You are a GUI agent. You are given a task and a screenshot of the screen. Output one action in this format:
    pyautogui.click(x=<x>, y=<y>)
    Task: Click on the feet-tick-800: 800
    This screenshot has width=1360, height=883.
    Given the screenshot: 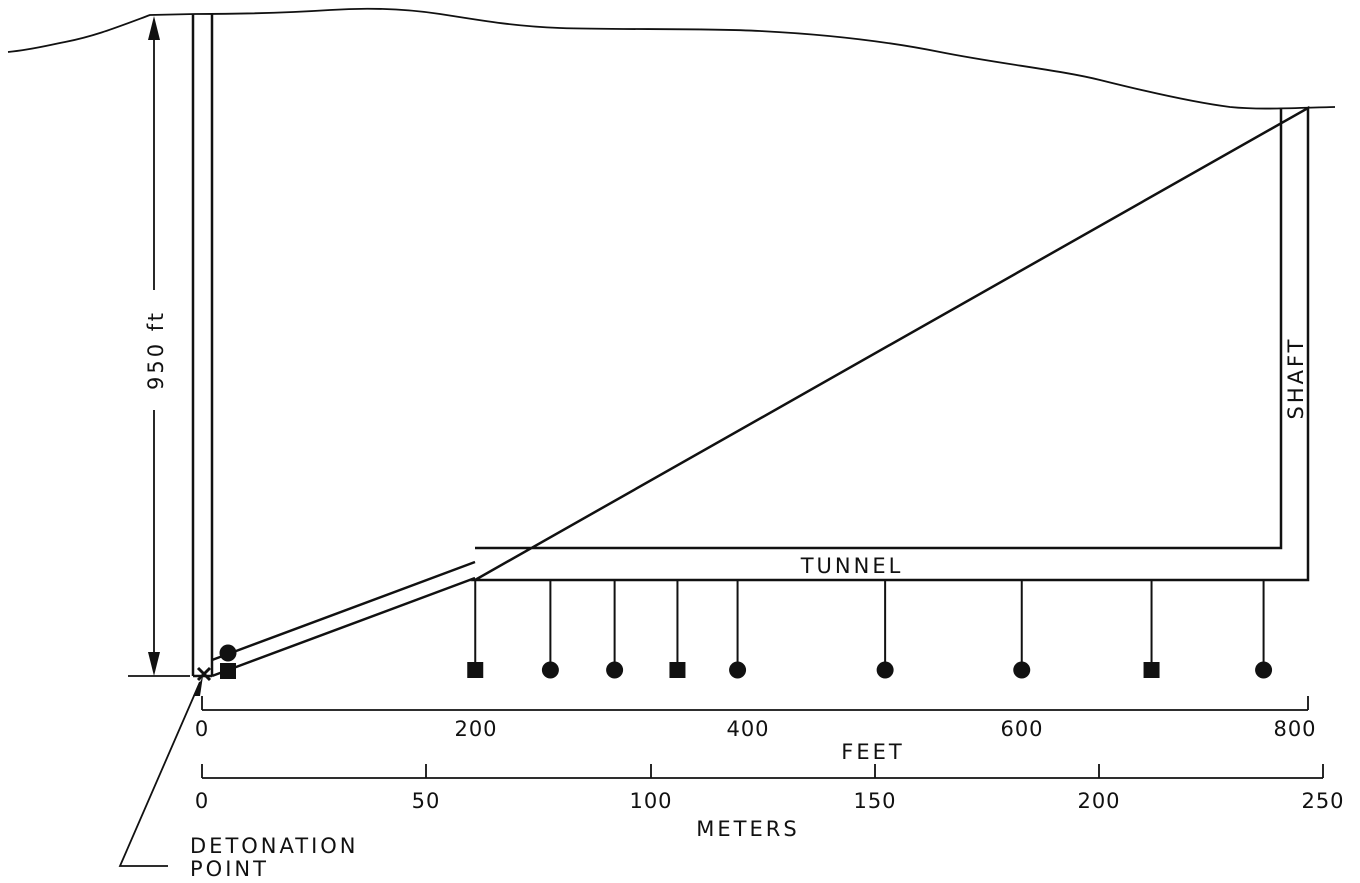 What is the action you would take?
    pyautogui.click(x=1294, y=729)
    